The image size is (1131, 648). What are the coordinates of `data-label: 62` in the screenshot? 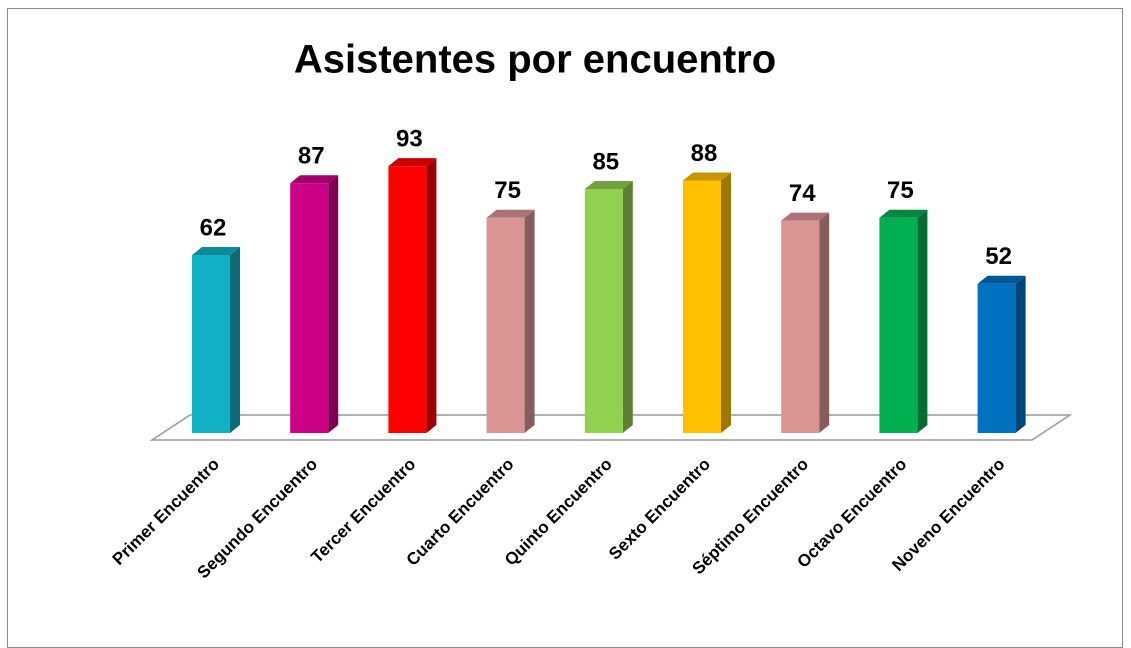 It's located at (213, 227).